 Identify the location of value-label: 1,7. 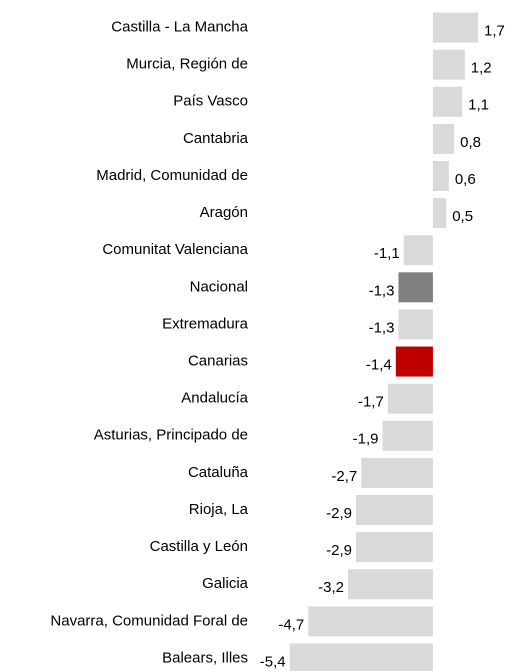
(494, 31).